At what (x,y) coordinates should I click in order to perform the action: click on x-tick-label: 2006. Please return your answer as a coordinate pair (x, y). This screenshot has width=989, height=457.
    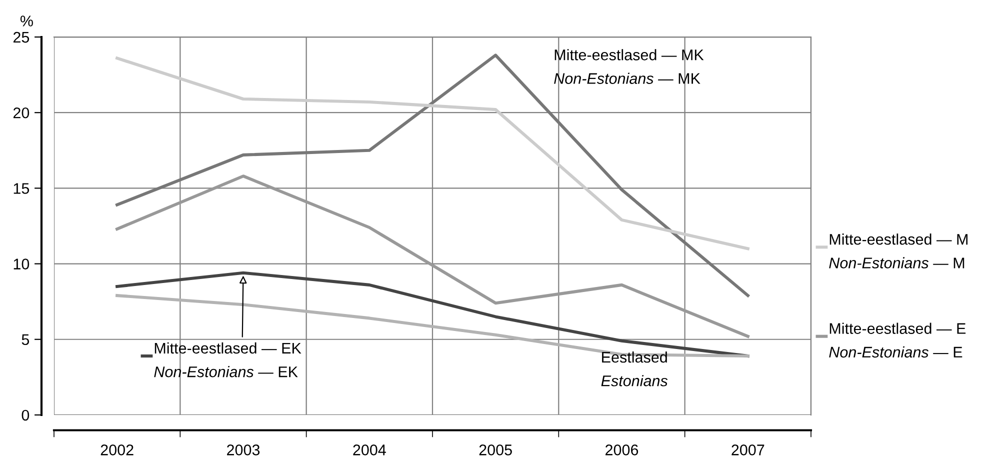
    Looking at the image, I should click on (622, 450).